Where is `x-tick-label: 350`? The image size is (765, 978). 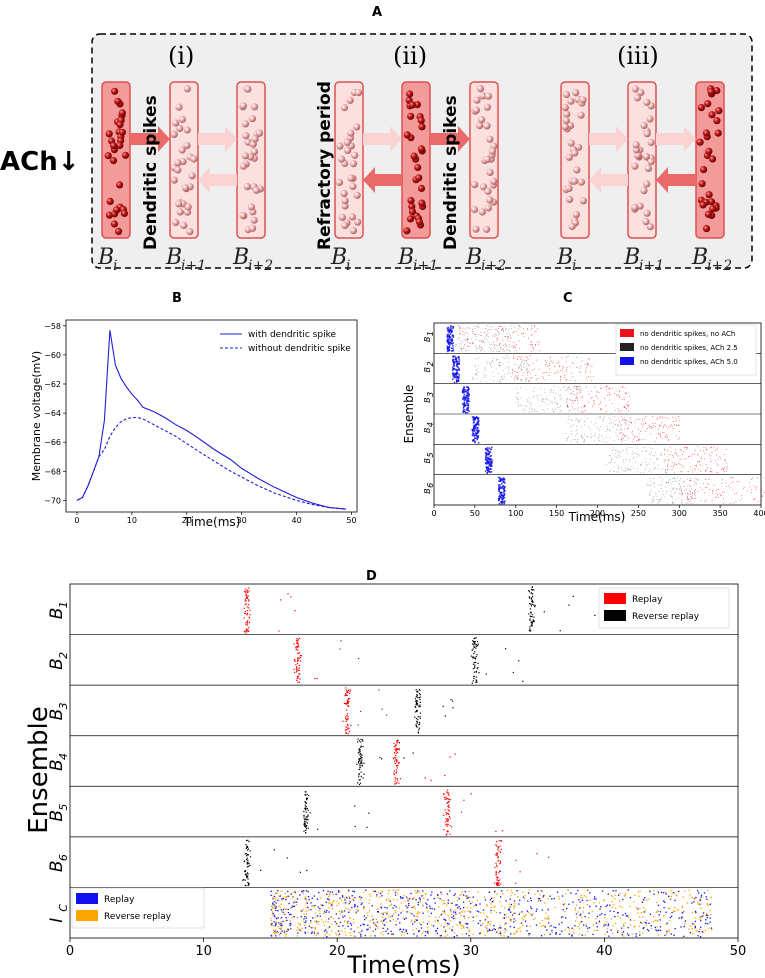
x-tick-label: 350 is located at coordinates (719, 513).